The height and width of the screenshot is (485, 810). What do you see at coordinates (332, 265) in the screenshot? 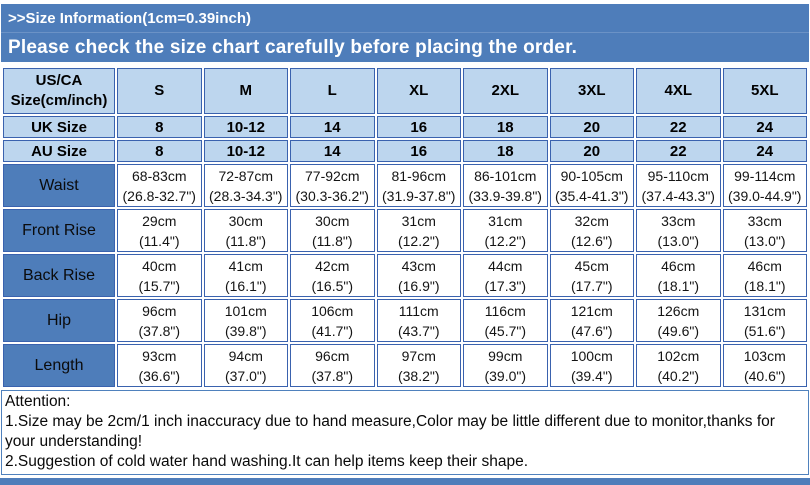
I see `measurement-cm-value: 42cm` at bounding box center [332, 265].